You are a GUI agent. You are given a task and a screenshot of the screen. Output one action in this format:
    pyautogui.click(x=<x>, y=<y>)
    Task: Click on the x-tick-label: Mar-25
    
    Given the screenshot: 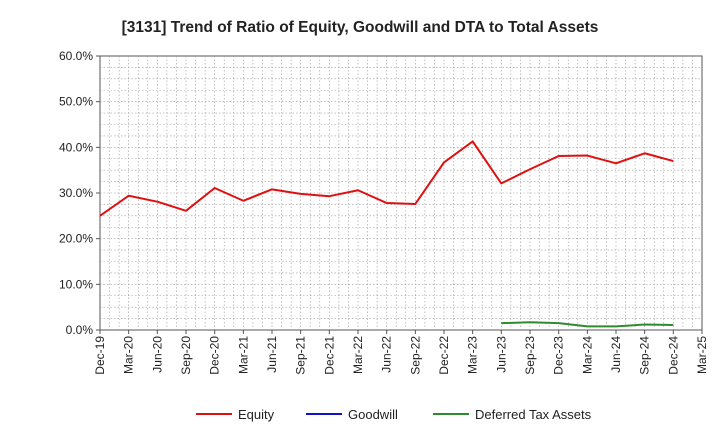 What is the action you would take?
    pyautogui.click(x=702, y=355)
    